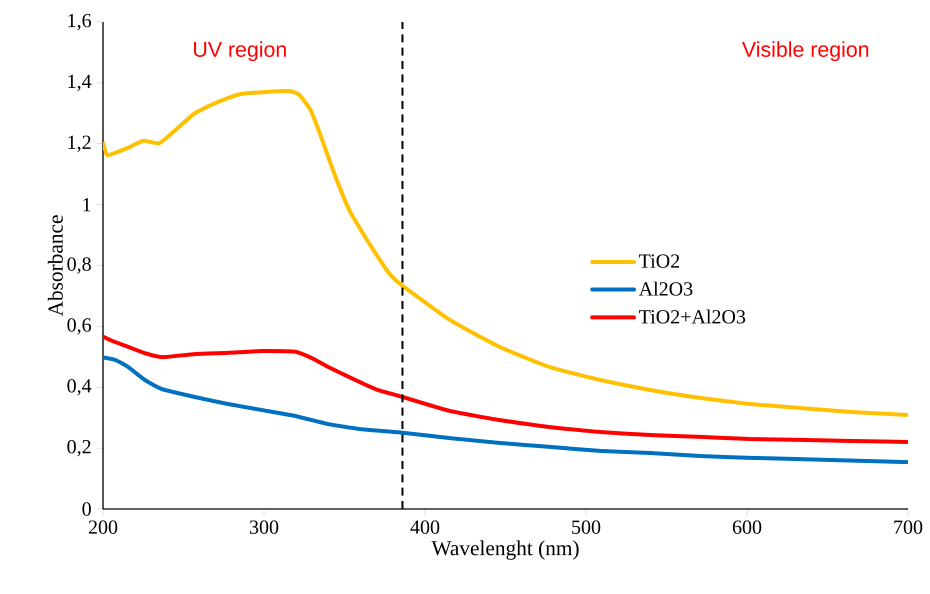 This screenshot has height=594, width=930. I want to click on x-tick-label: 500, so click(586, 527).